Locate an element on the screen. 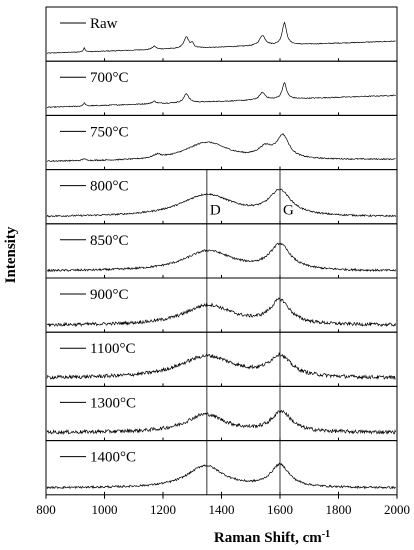 The width and height of the screenshot is (414, 550). legend-label: 1400°C is located at coordinates (113, 458).